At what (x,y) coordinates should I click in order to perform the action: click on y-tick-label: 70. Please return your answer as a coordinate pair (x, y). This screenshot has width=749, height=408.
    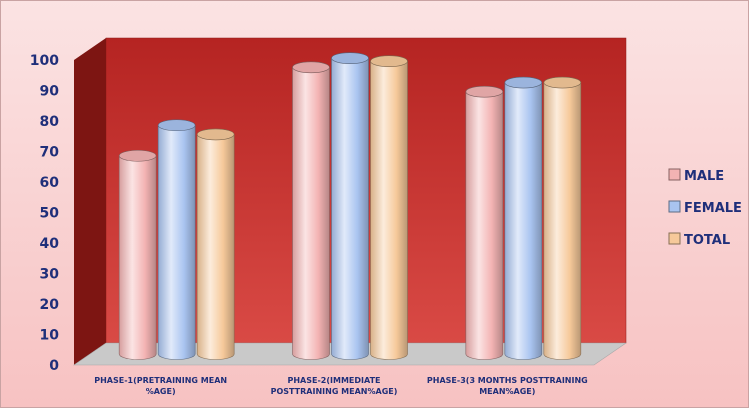
    Looking at the image, I should click on (50, 153).